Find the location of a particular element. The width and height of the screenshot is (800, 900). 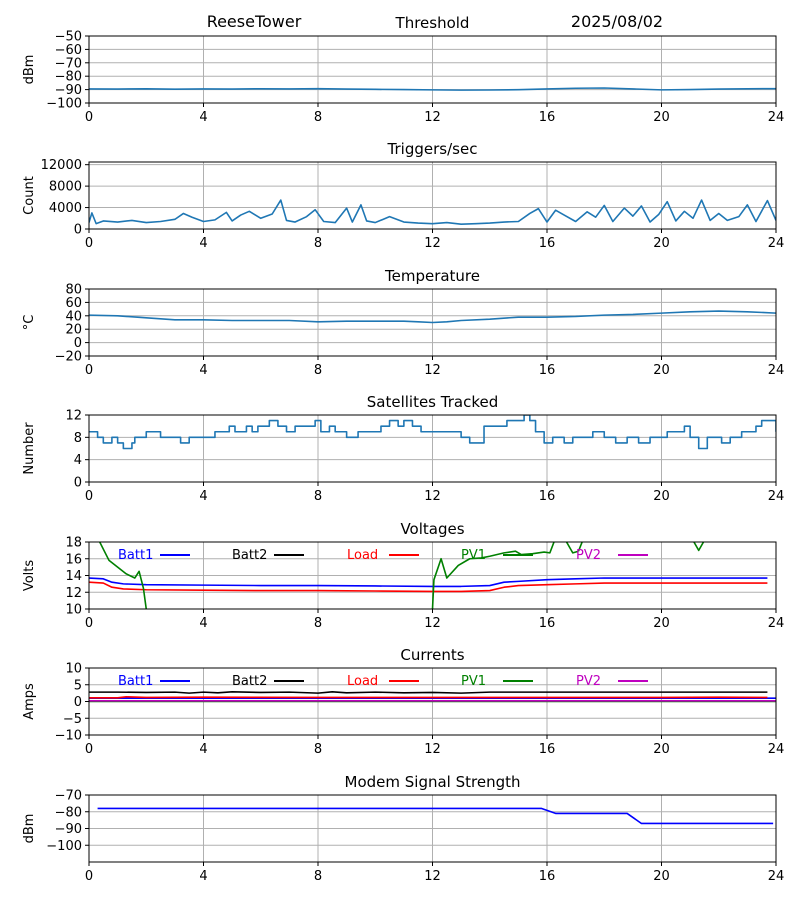

chart-title: Modem Signal Strength is located at coordinates (433, 782).